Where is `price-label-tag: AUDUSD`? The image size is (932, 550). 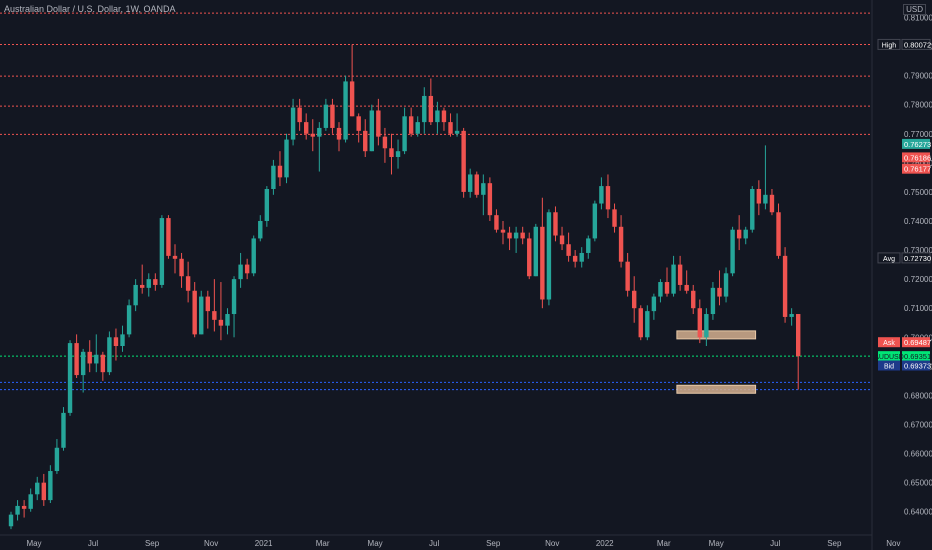
price-label-tag: AUDUSD is located at coordinates (889, 357).